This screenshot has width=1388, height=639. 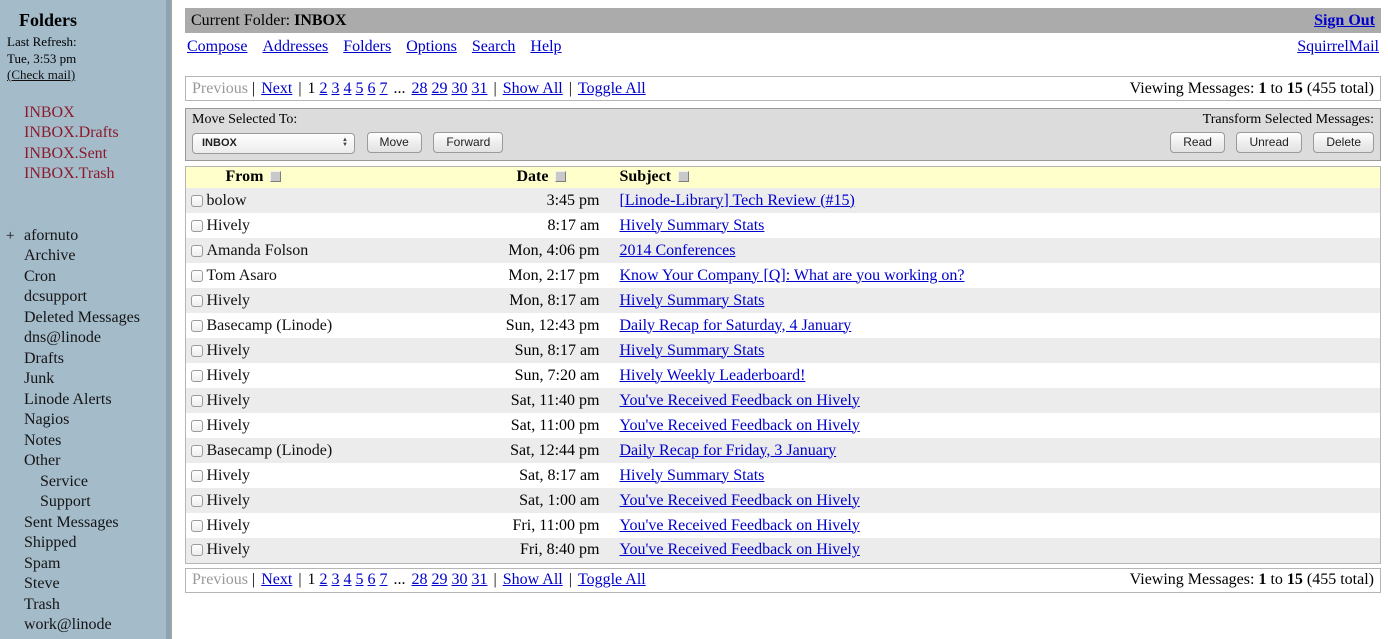 I want to click on folder-link: Spam, so click(x=42, y=563).